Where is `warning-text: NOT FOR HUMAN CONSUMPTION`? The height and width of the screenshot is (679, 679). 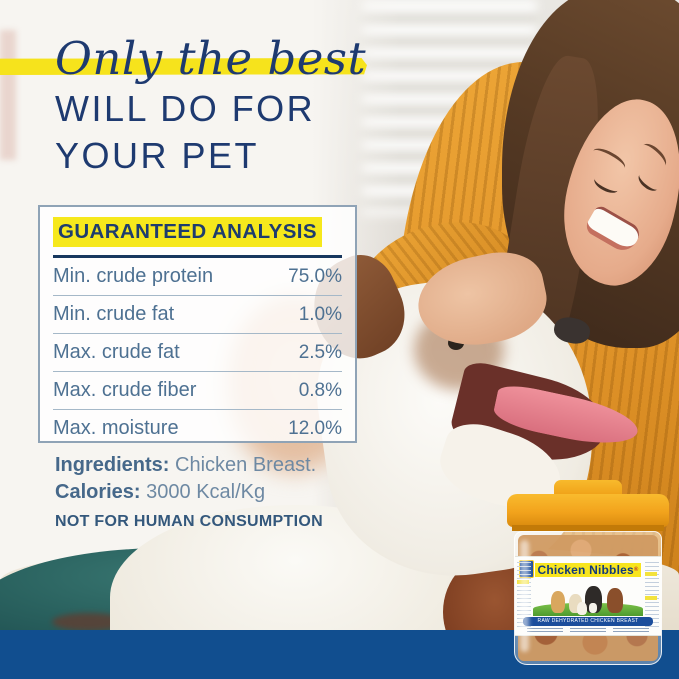
warning-text: NOT FOR HUMAN CONSUMPTION is located at coordinates (189, 521).